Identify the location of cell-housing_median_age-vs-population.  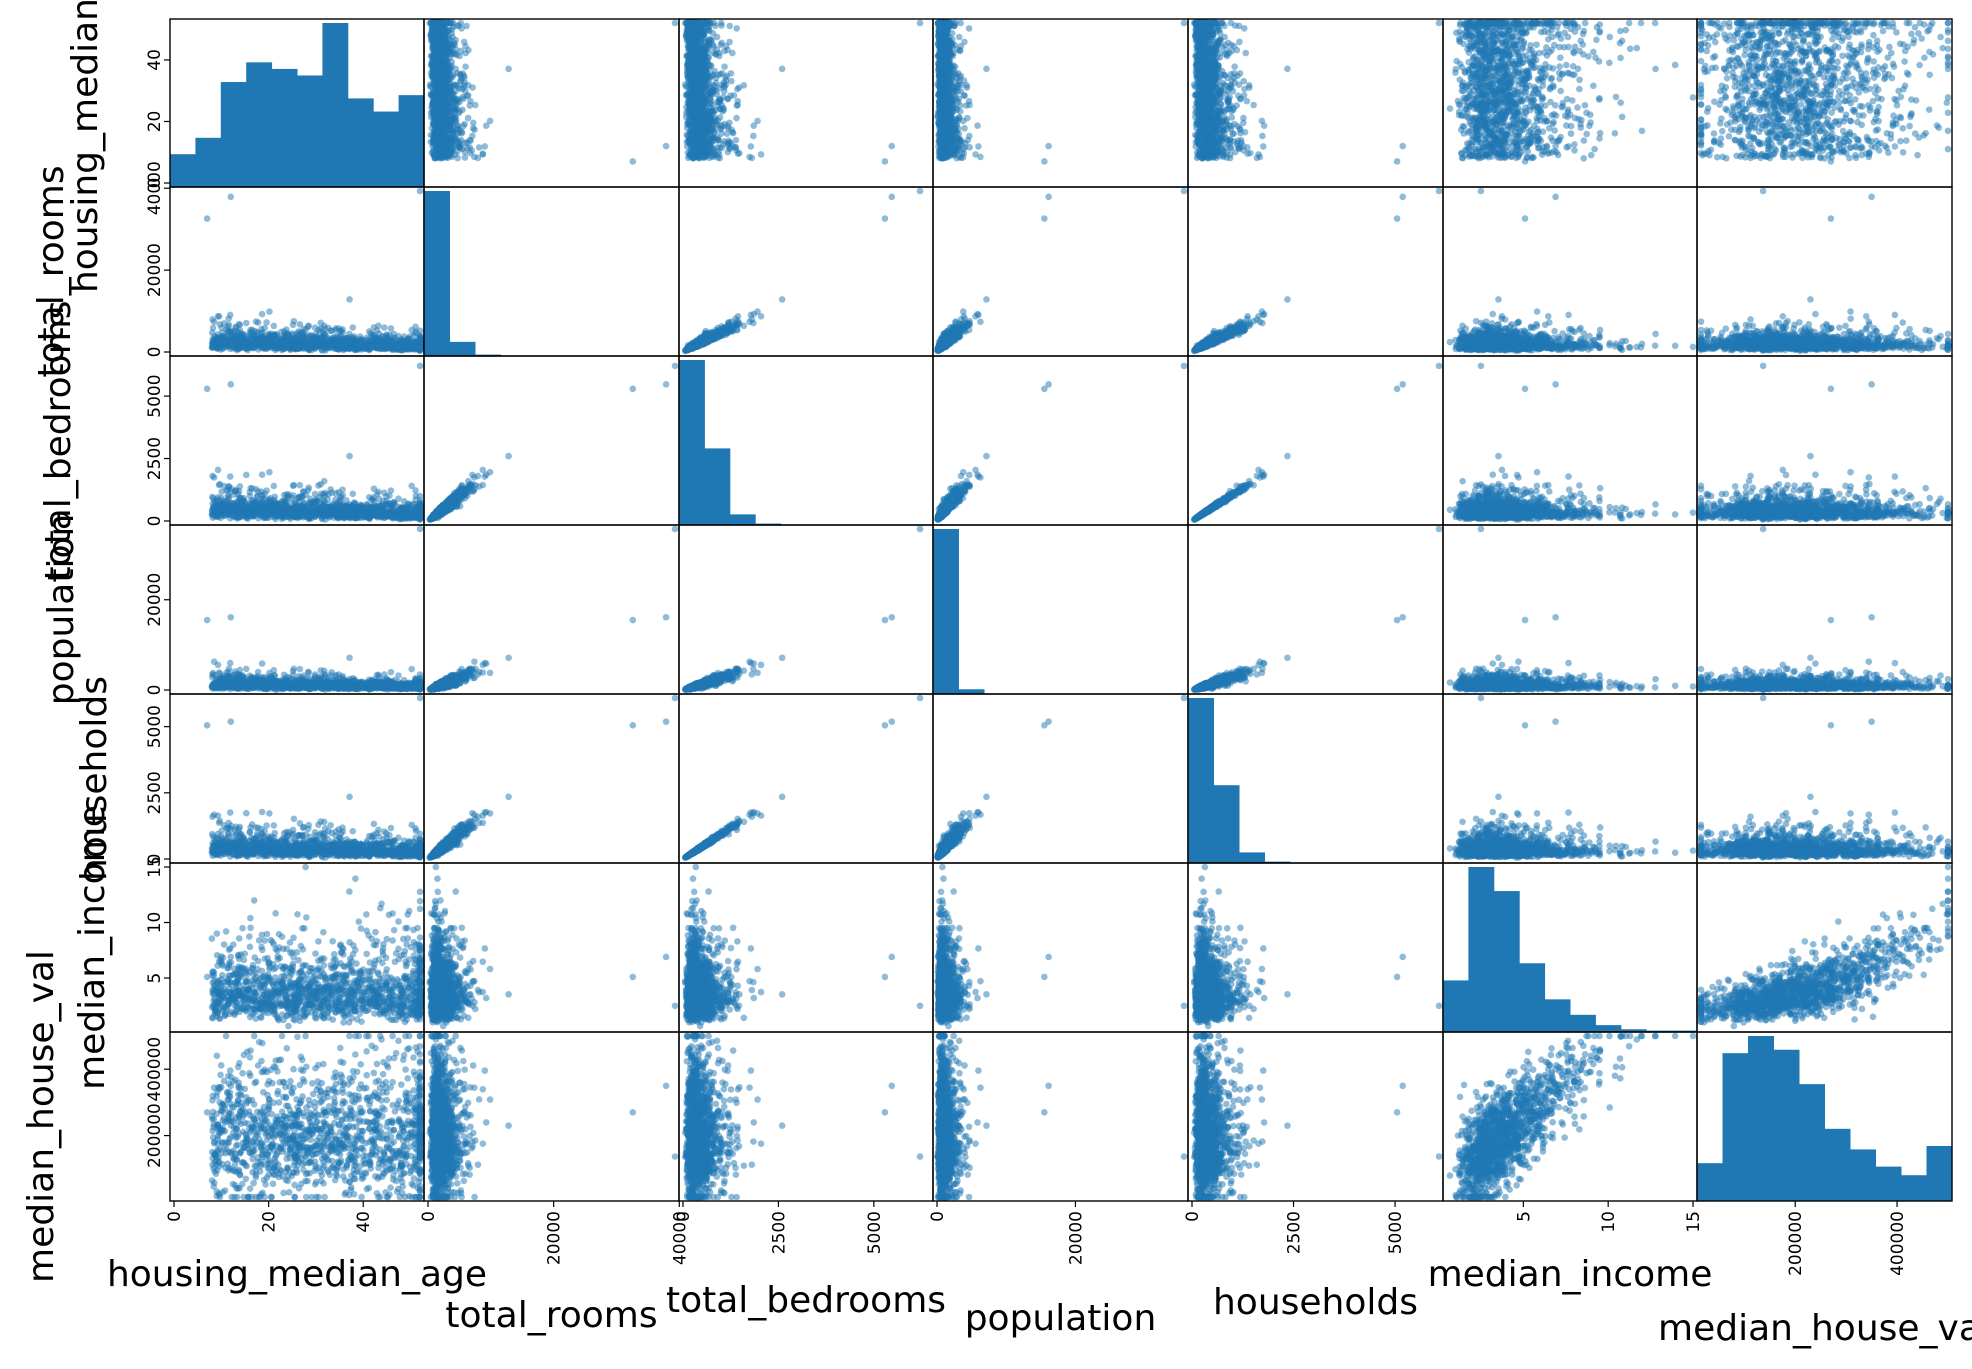
(1060, 103).